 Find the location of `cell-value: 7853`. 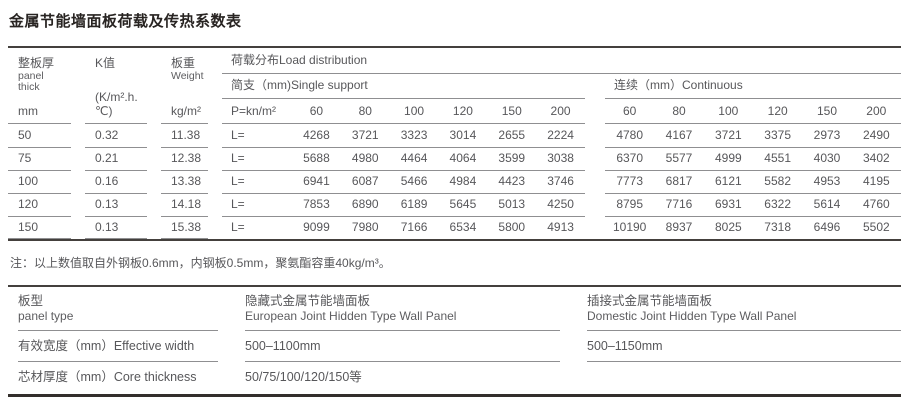

cell-value: 7853 is located at coordinates (316, 204).